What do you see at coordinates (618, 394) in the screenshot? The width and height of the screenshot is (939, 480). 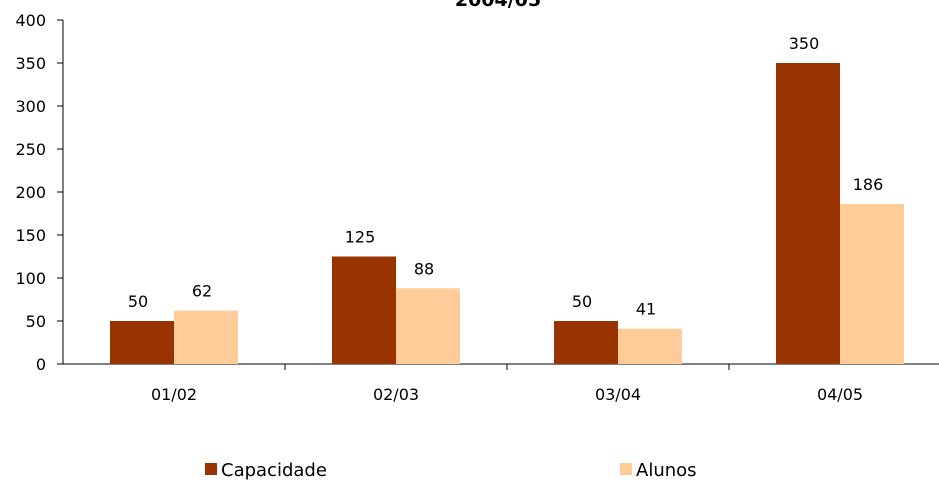 I see `x-tick-label: 03/04` at bounding box center [618, 394].